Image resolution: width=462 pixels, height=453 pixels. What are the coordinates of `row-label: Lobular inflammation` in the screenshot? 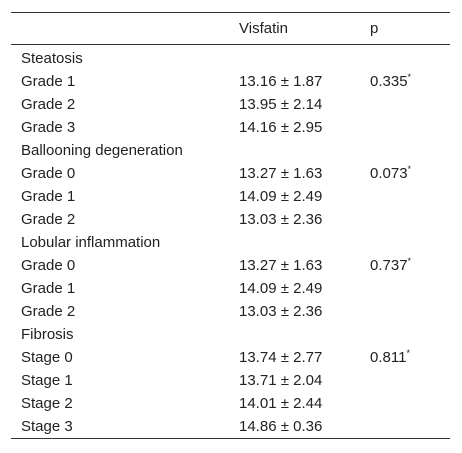 It's located at (91, 242).